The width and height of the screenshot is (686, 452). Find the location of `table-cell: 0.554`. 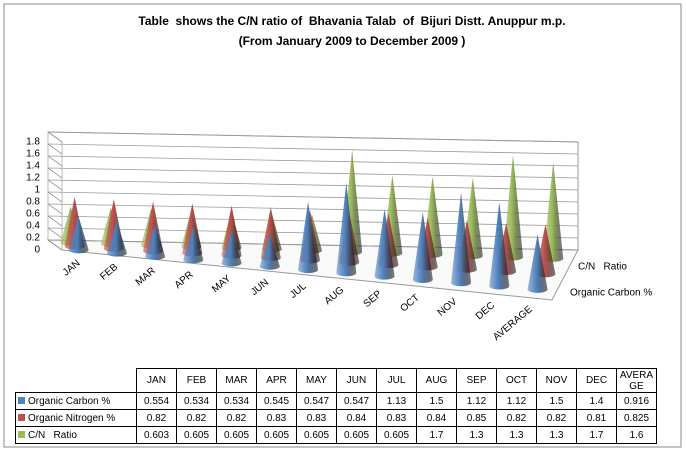

table-cell: 0.554 is located at coordinates (156, 401).